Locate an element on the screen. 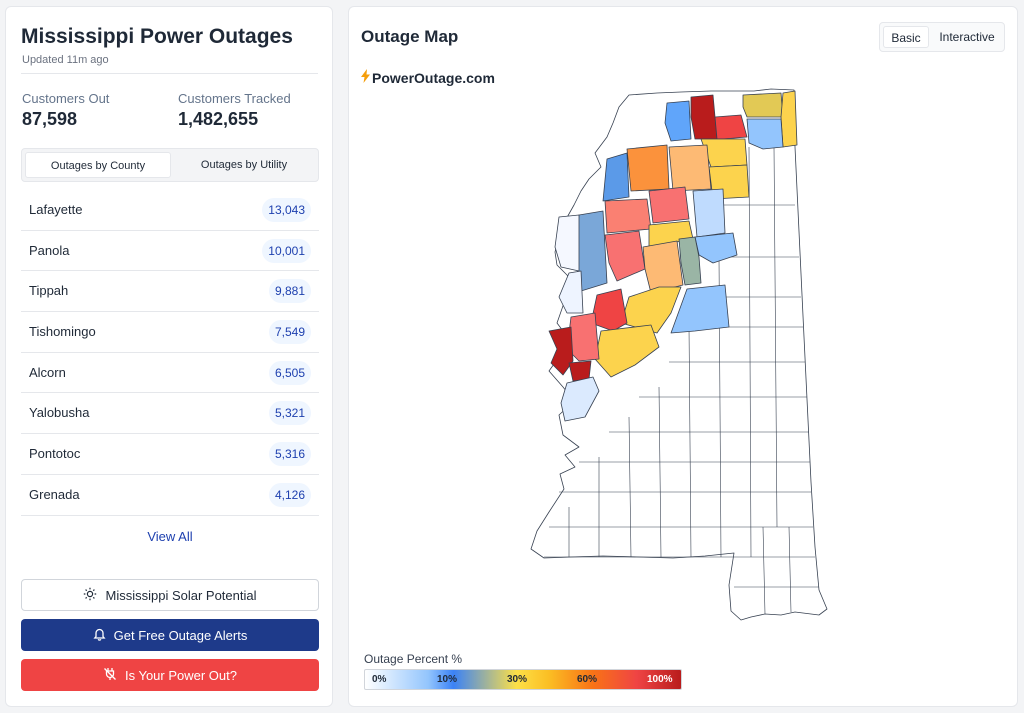 This screenshot has height=713, width=1024. legend-tick: 30% is located at coordinates (517, 679).